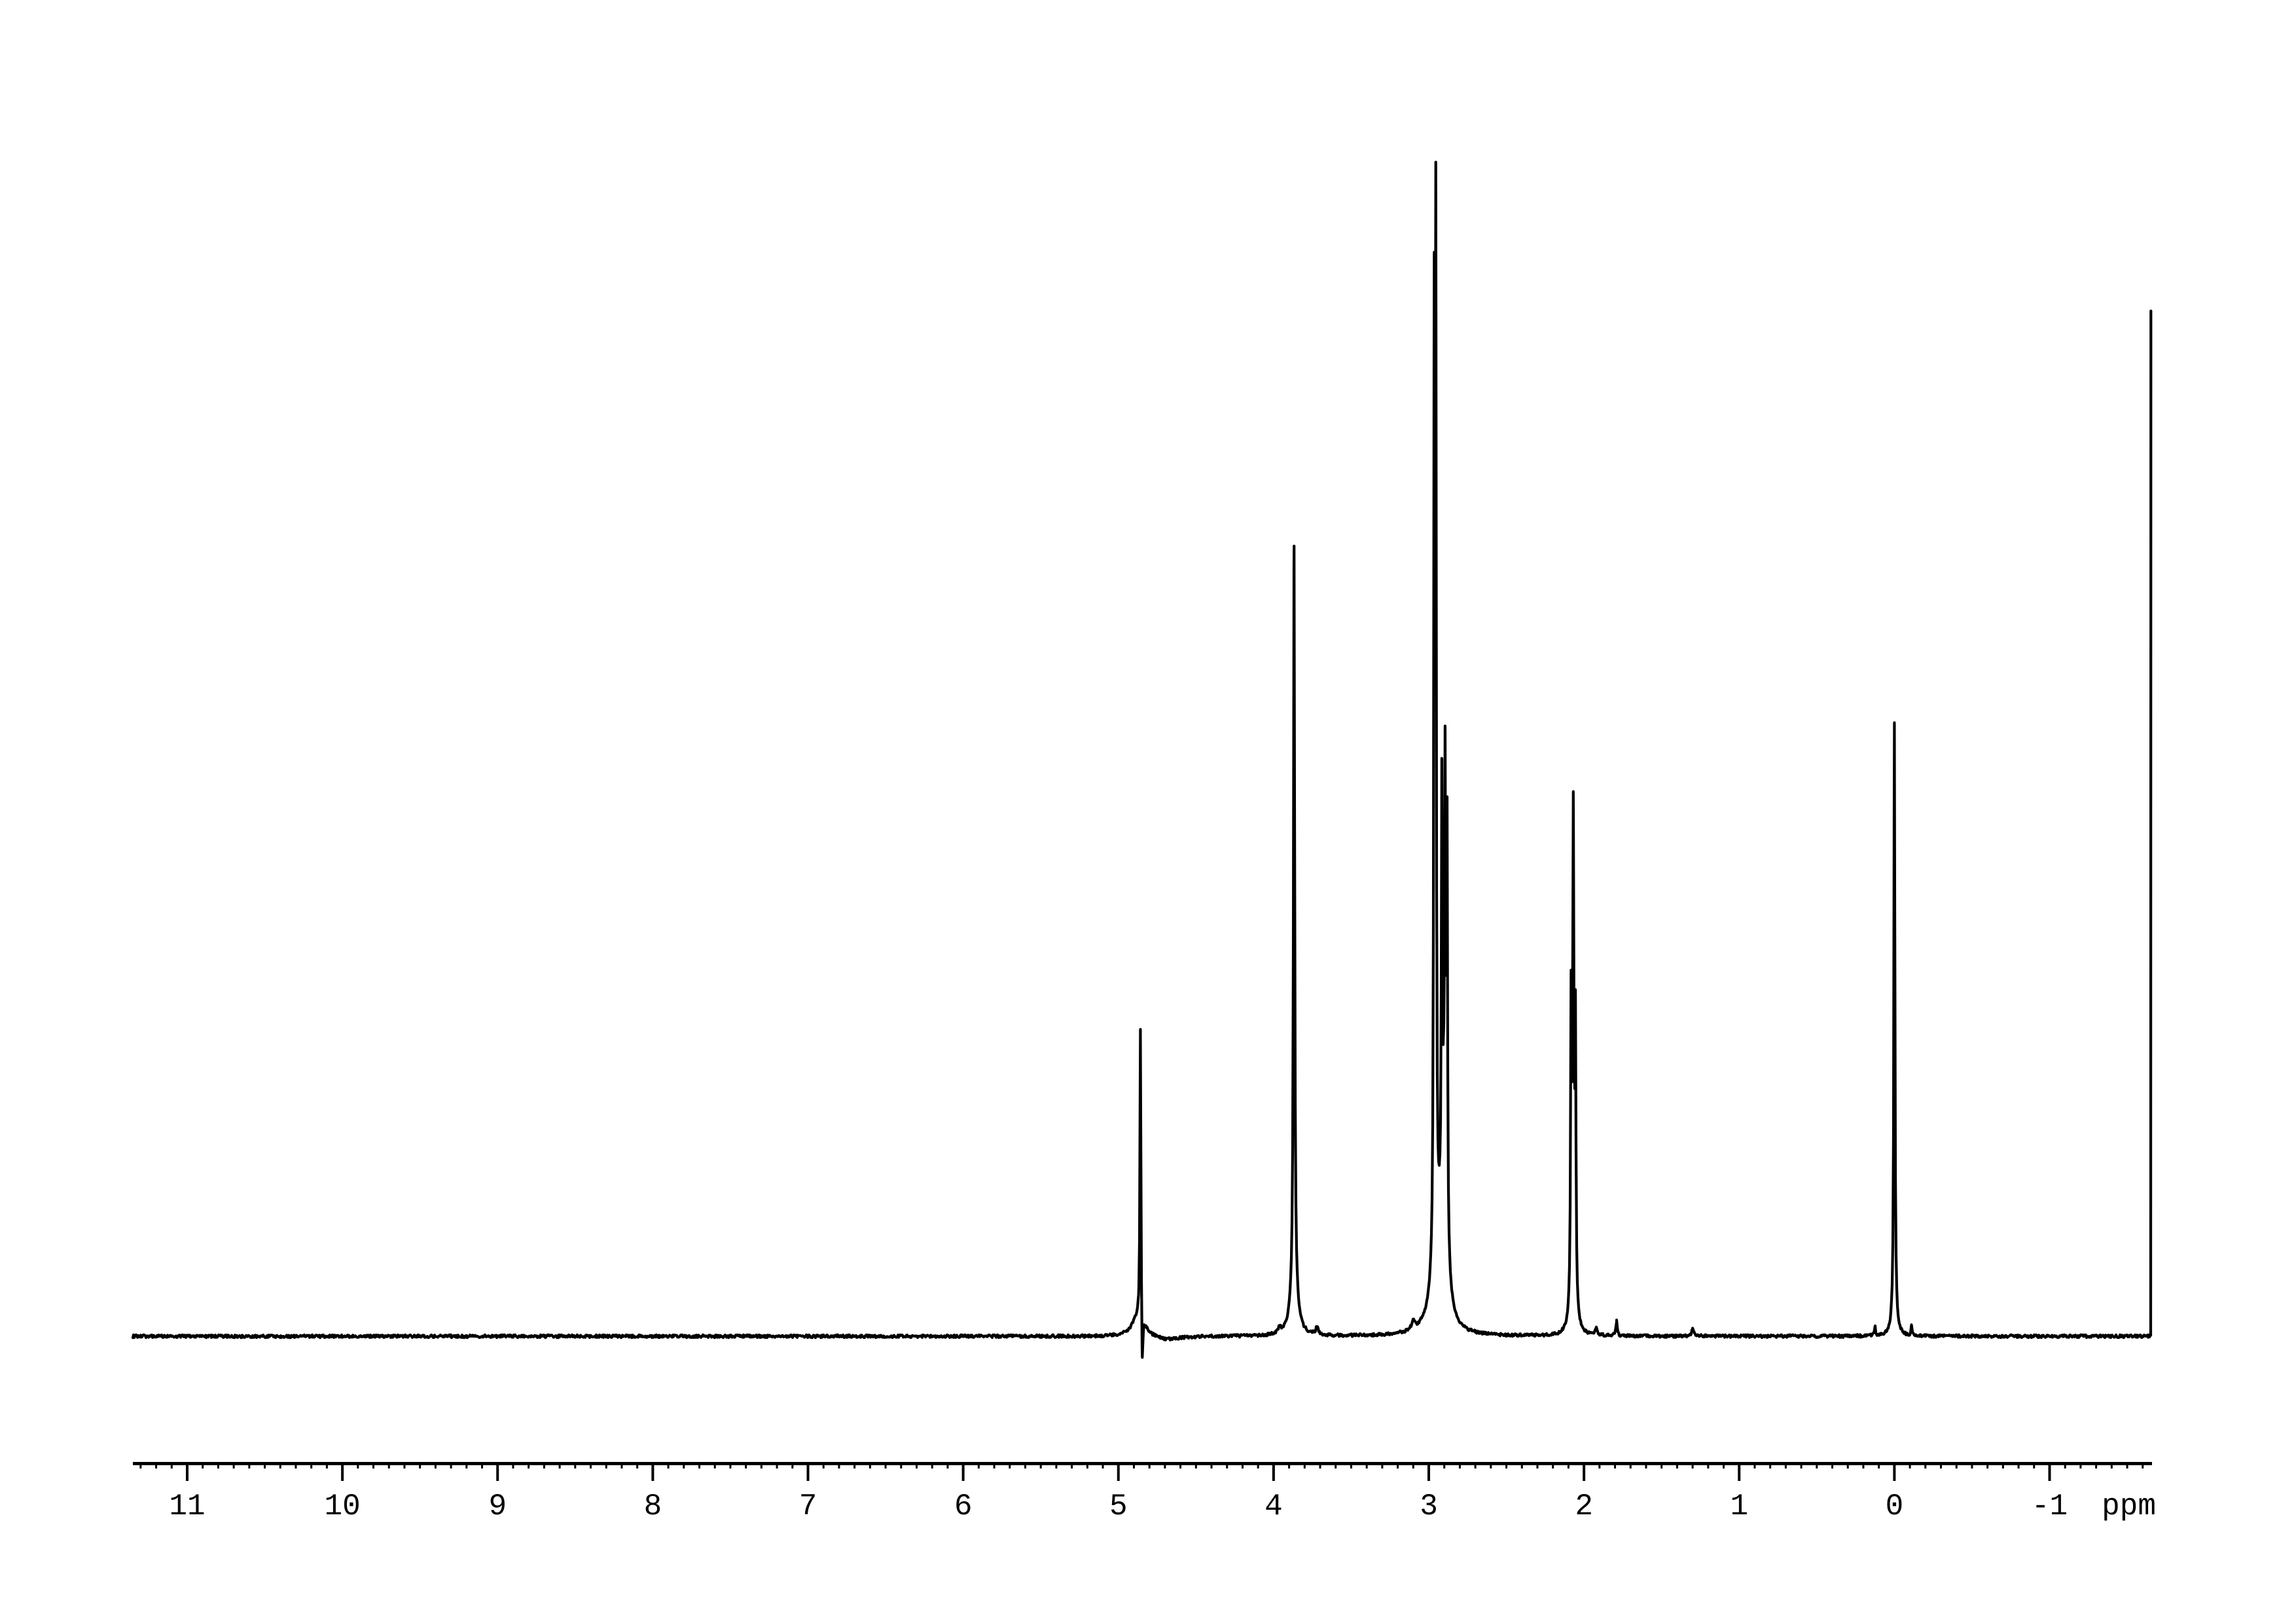 The height and width of the screenshot is (1623, 2296). I want to click on axis-tick-label: 6, so click(963, 1506).